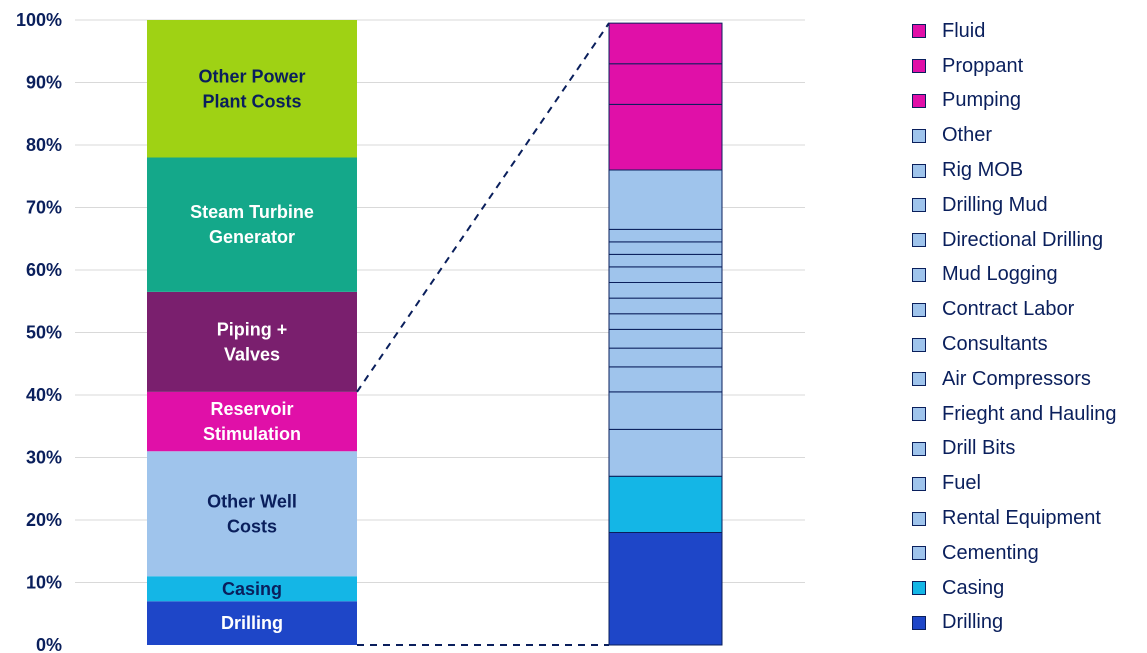 The height and width of the screenshot is (653, 1147). What do you see at coordinates (665, 43) in the screenshot?
I see `bar2-segment-fluid` at bounding box center [665, 43].